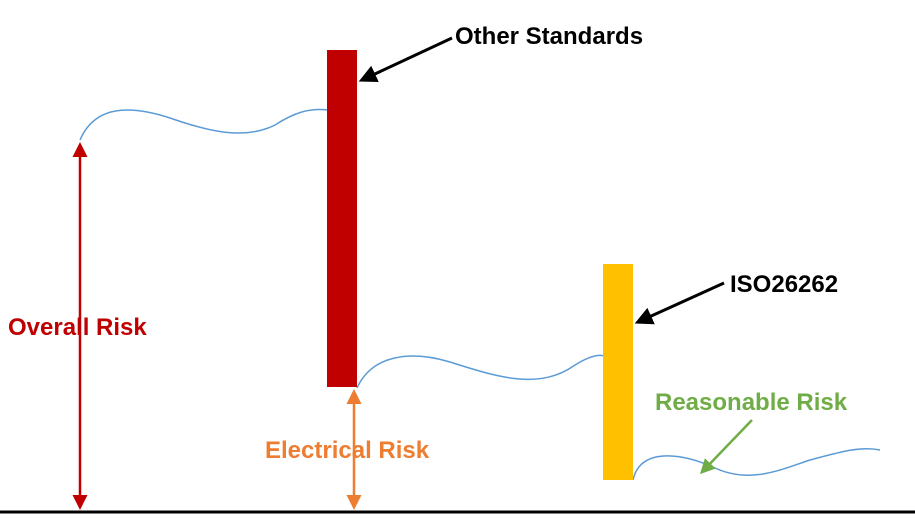 The height and width of the screenshot is (529, 915). Describe the element at coordinates (726, 447) in the screenshot. I see `reasonable-risk-arrow` at that location.